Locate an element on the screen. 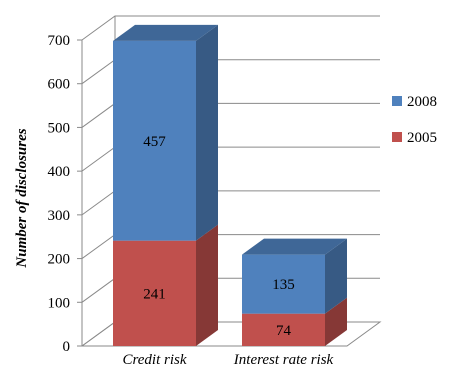 This screenshot has height=372, width=452. legend-item-2005: 2005 is located at coordinates (414, 138).